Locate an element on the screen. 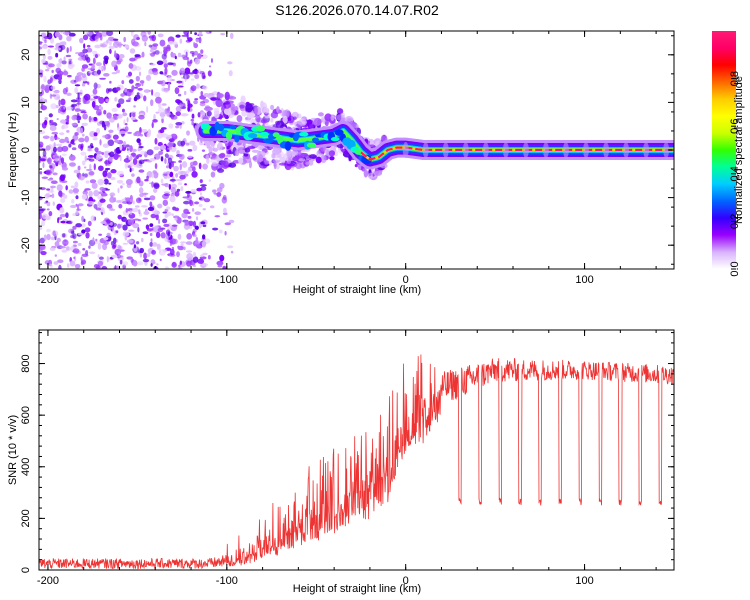 Image resolution: width=750 pixels, height=600 pixels. spectrogram-ridge-layer is located at coordinates (434, 145).